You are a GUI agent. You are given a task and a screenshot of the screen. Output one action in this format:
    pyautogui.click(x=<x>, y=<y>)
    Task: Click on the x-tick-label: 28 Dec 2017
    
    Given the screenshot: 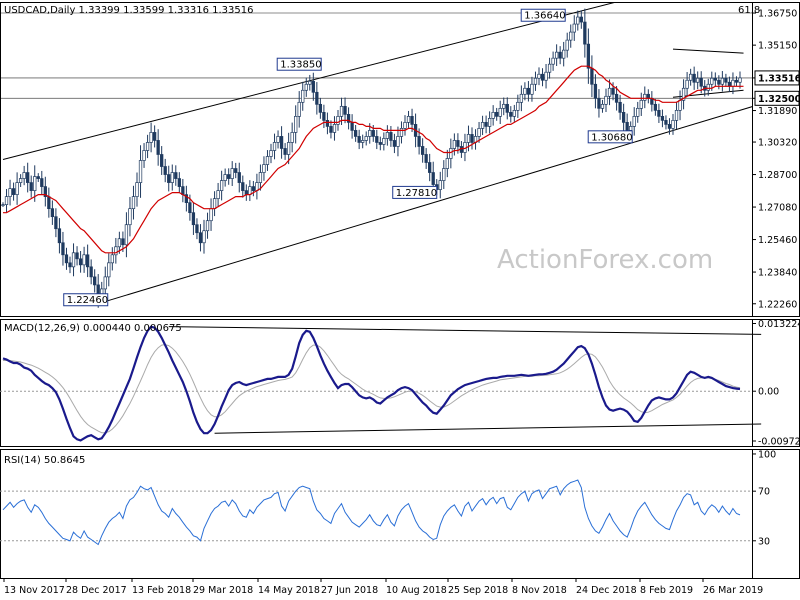 What is the action you would take?
    pyautogui.click(x=96, y=590)
    